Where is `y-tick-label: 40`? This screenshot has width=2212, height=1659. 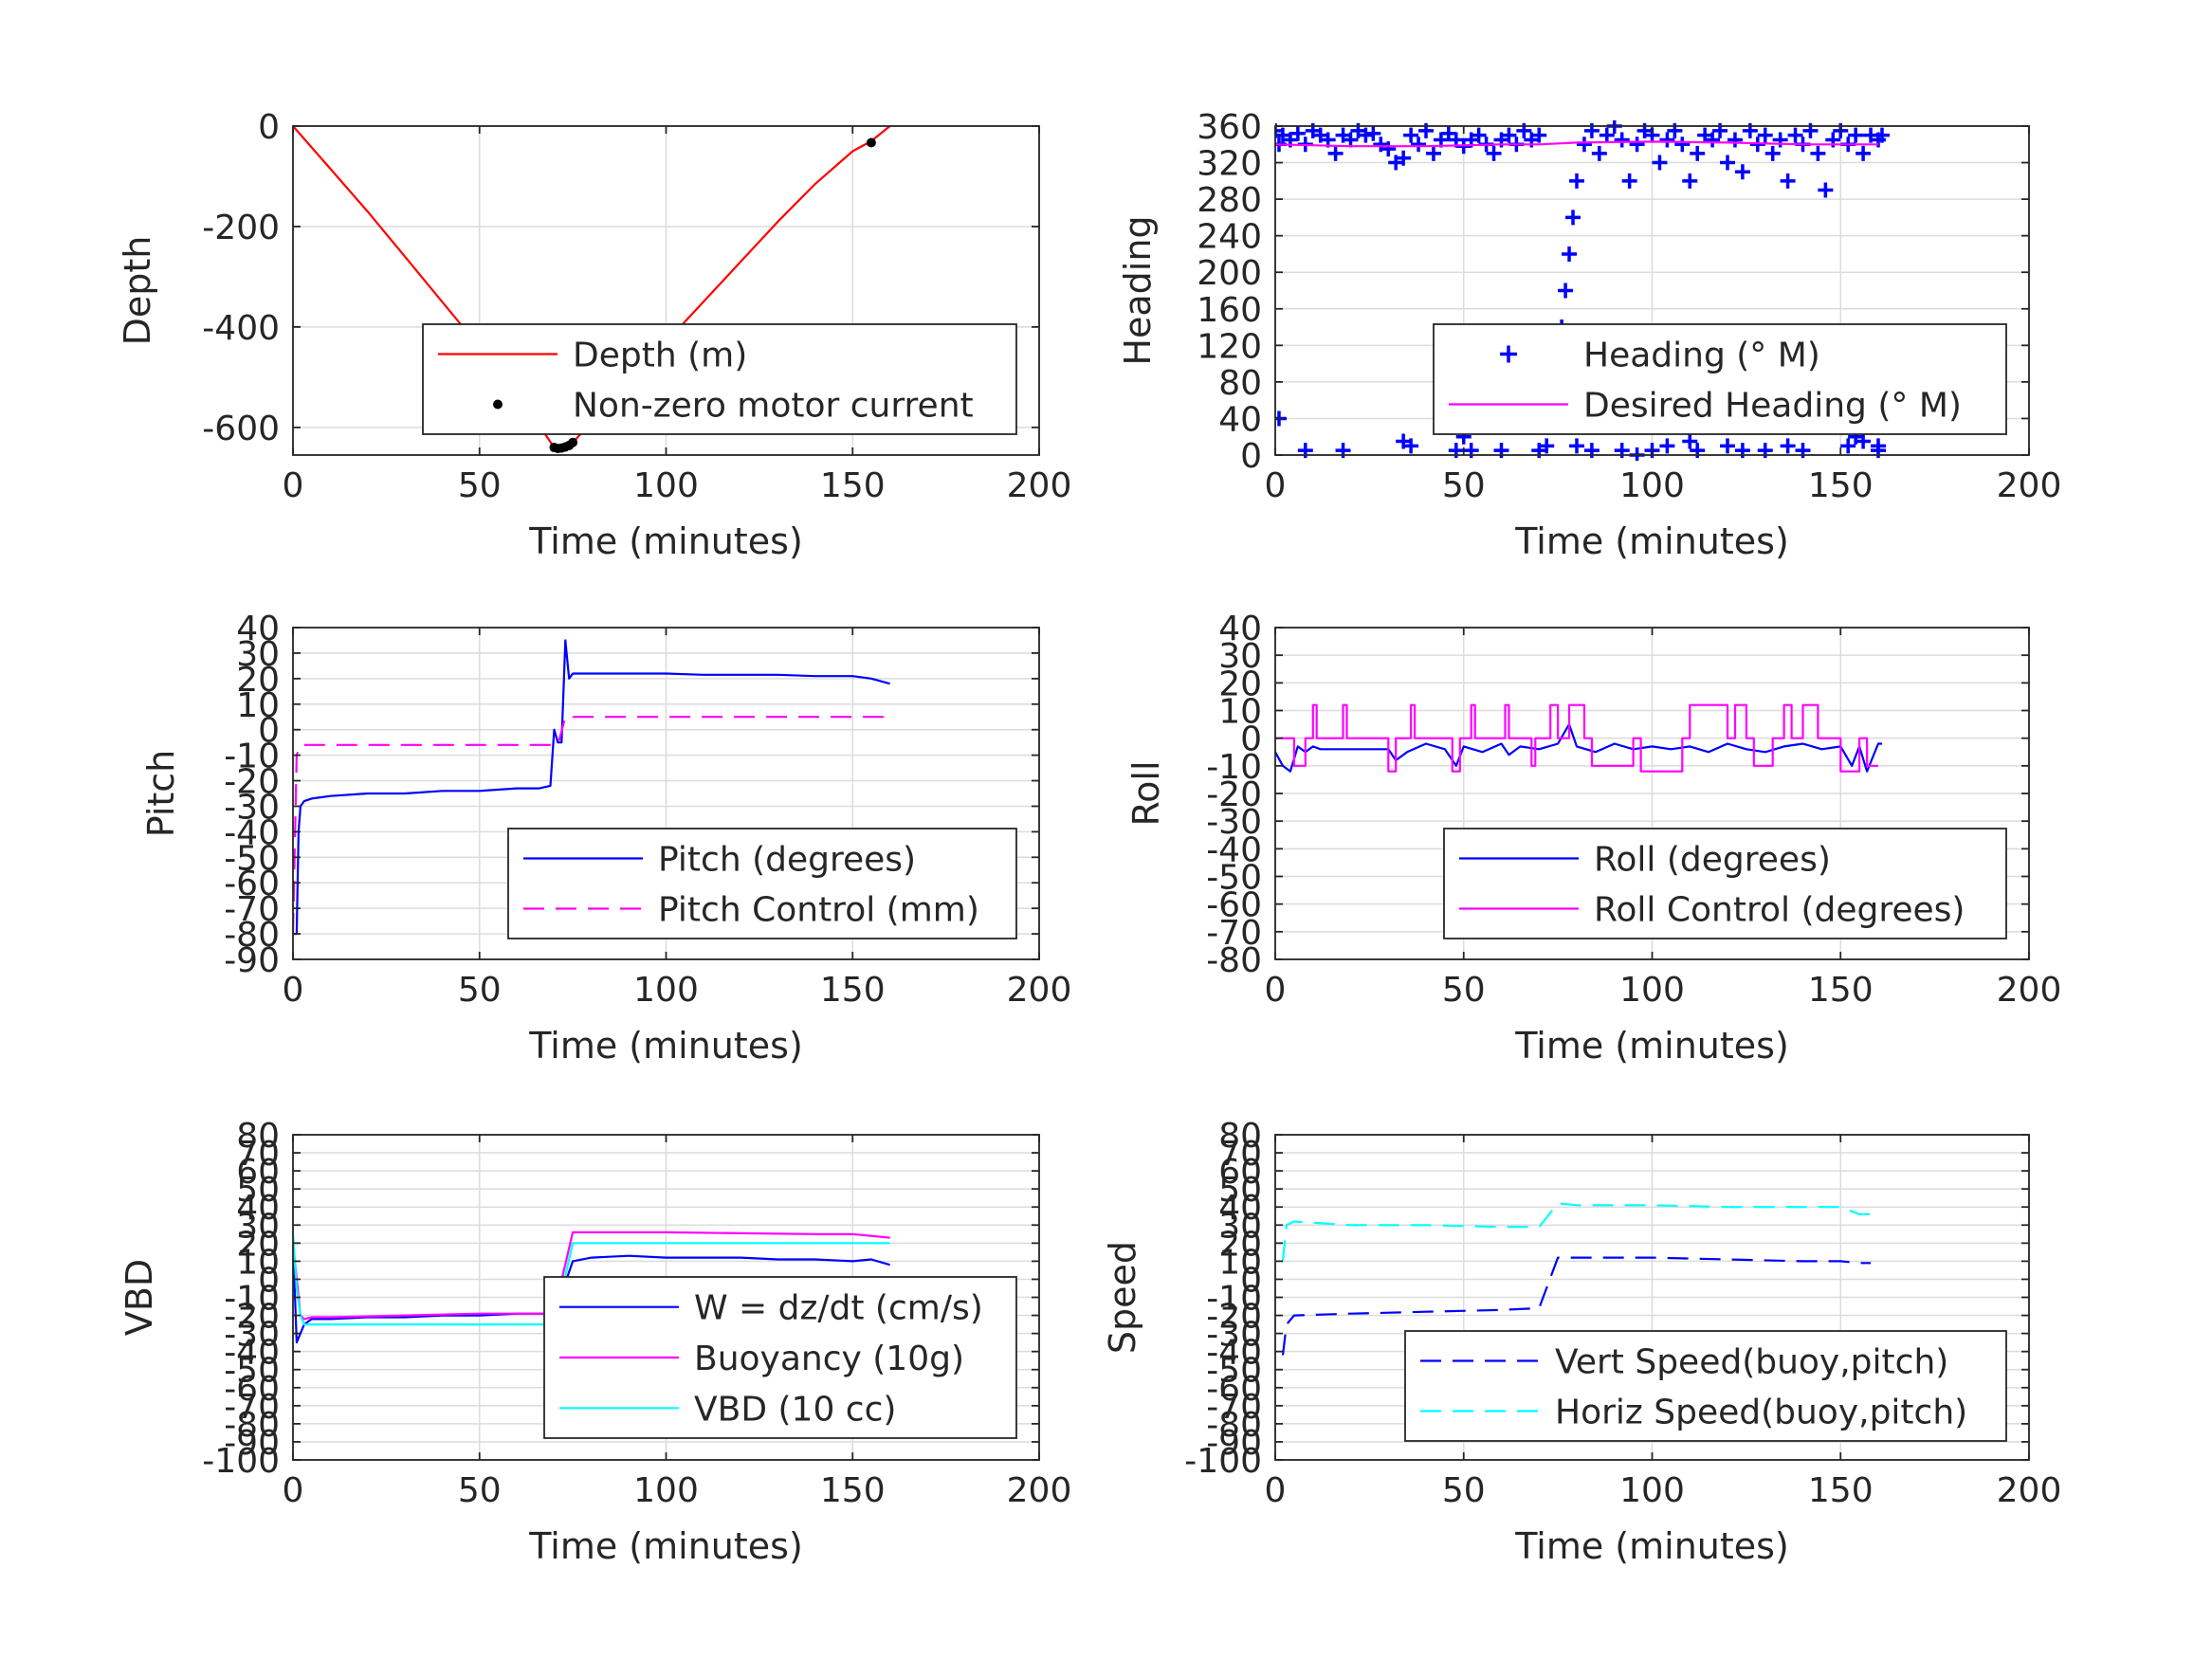
y-tick-label: 40 is located at coordinates (1240, 419).